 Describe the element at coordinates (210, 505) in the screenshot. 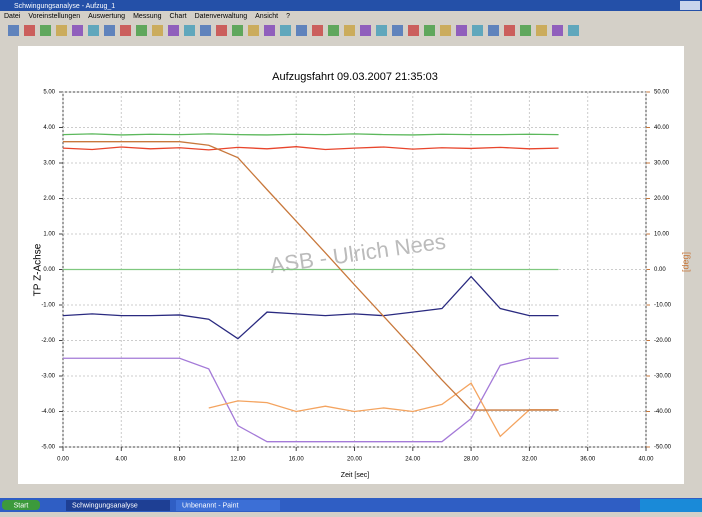

I see `task-label: Unbenannt - Paint` at that location.